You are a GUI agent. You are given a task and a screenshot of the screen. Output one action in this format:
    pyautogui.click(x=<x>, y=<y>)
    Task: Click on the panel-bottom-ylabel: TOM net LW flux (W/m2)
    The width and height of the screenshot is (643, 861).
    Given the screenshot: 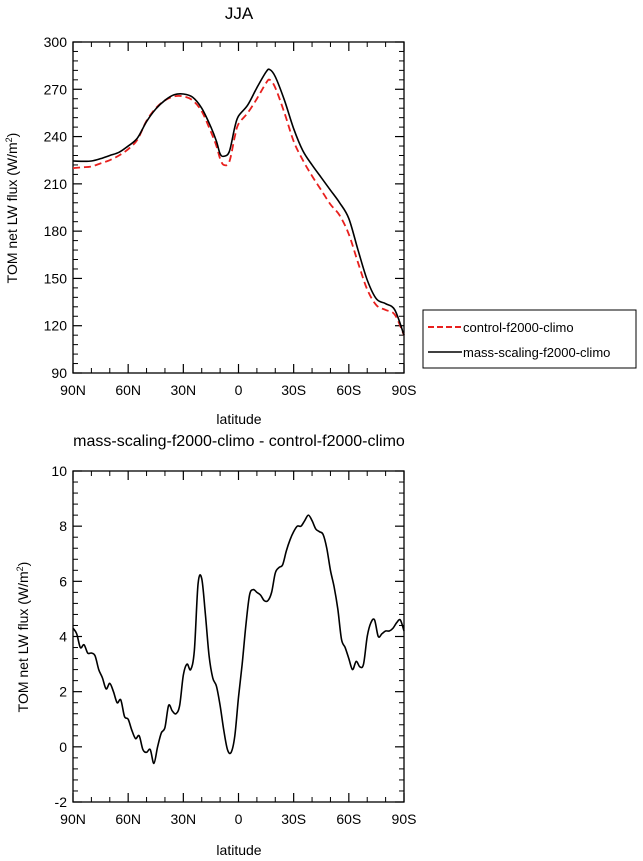 What is the action you would take?
    pyautogui.click(x=23, y=637)
    